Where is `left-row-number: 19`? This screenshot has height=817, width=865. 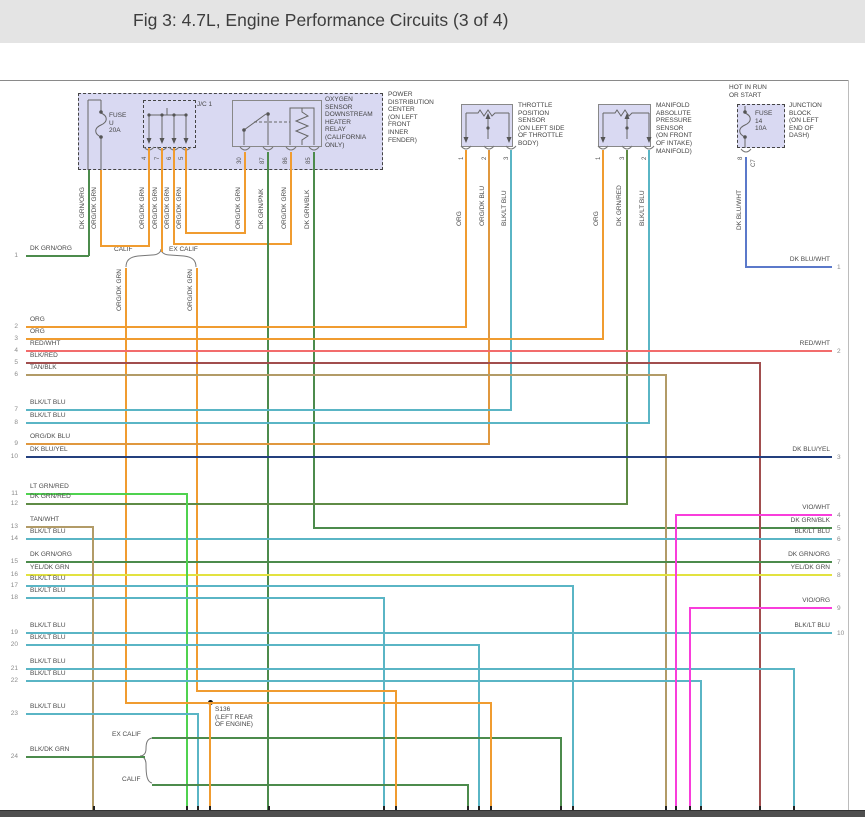 left-row-number: 19 is located at coordinates (14, 632).